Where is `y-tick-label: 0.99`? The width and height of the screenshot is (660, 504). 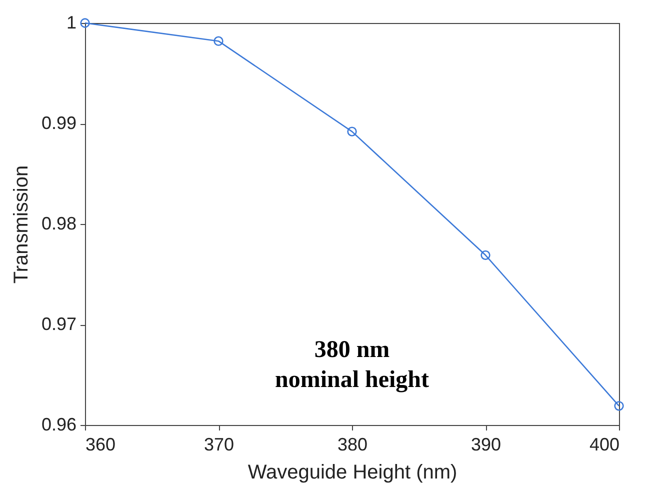 y-tick-label: 0.99 is located at coordinates (58, 123).